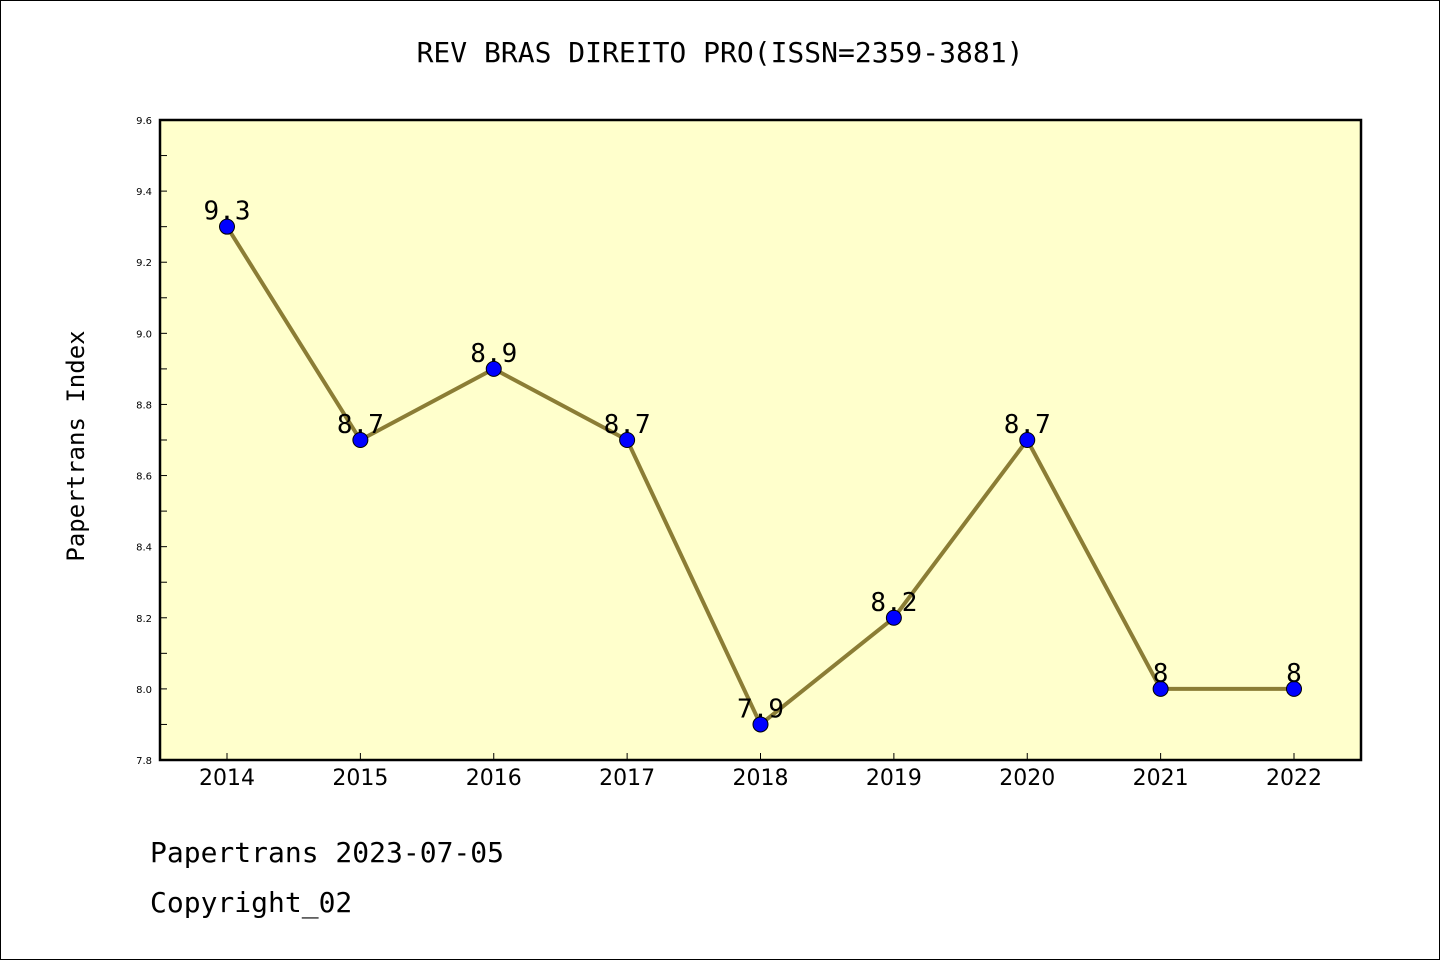  I want to click on y-tick-label: 8.8, so click(144, 405).